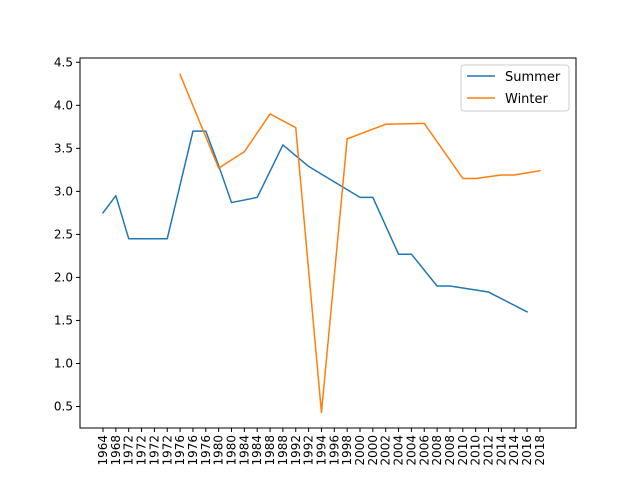 This screenshot has height=480, width=640. What do you see at coordinates (63, 62) in the screenshot?
I see `y-tick-label: 4.5` at bounding box center [63, 62].